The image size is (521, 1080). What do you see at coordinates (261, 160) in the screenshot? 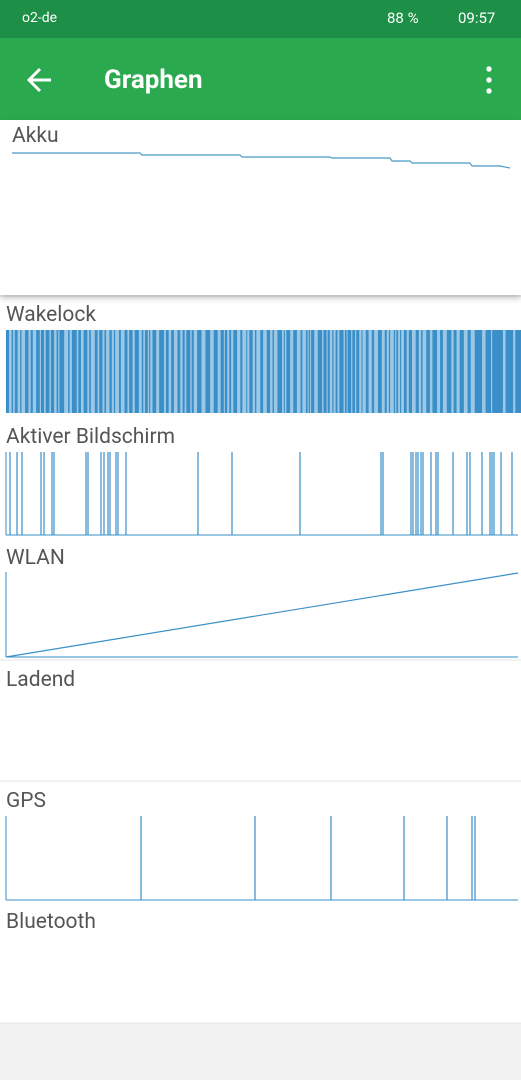
I see `akku-line` at bounding box center [261, 160].